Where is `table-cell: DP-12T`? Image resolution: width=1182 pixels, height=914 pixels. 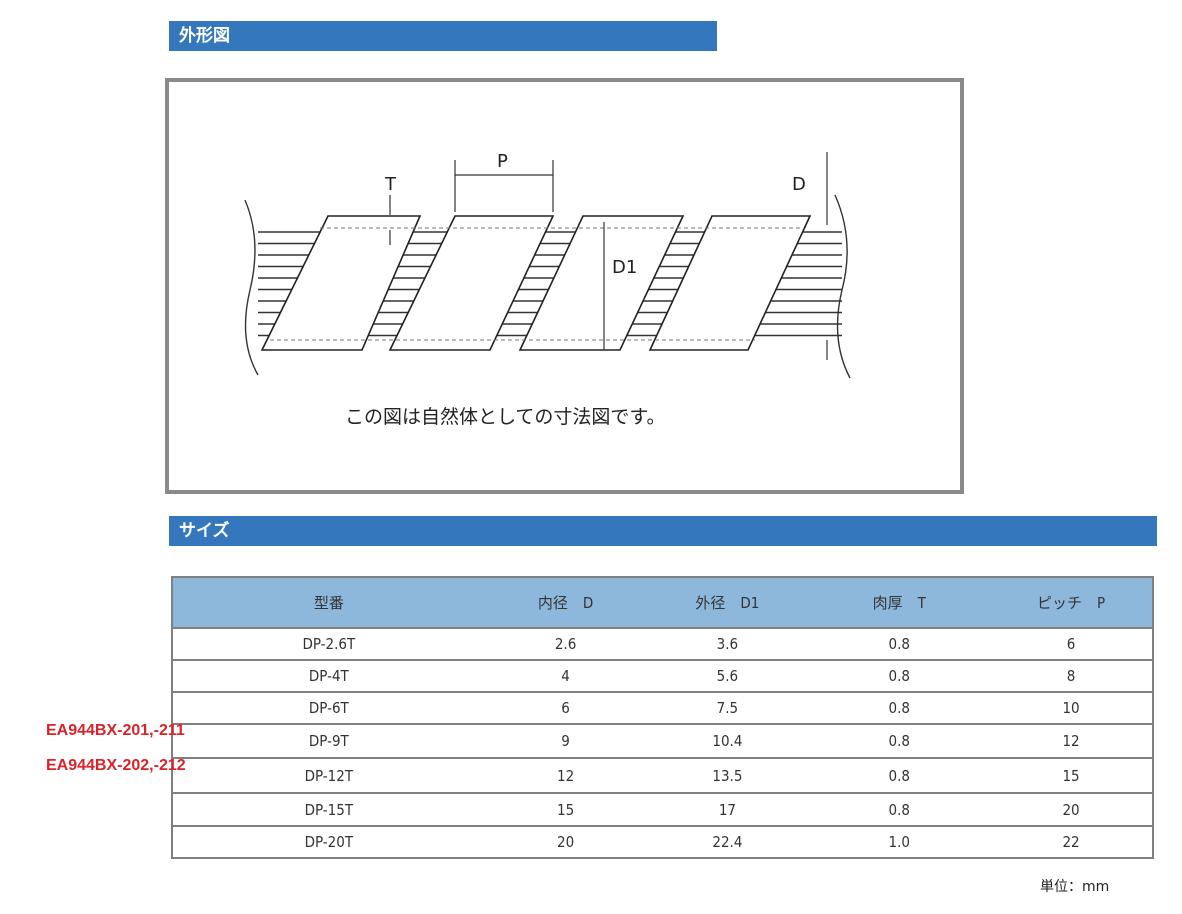
table-cell: DP-12T is located at coordinates (328, 776).